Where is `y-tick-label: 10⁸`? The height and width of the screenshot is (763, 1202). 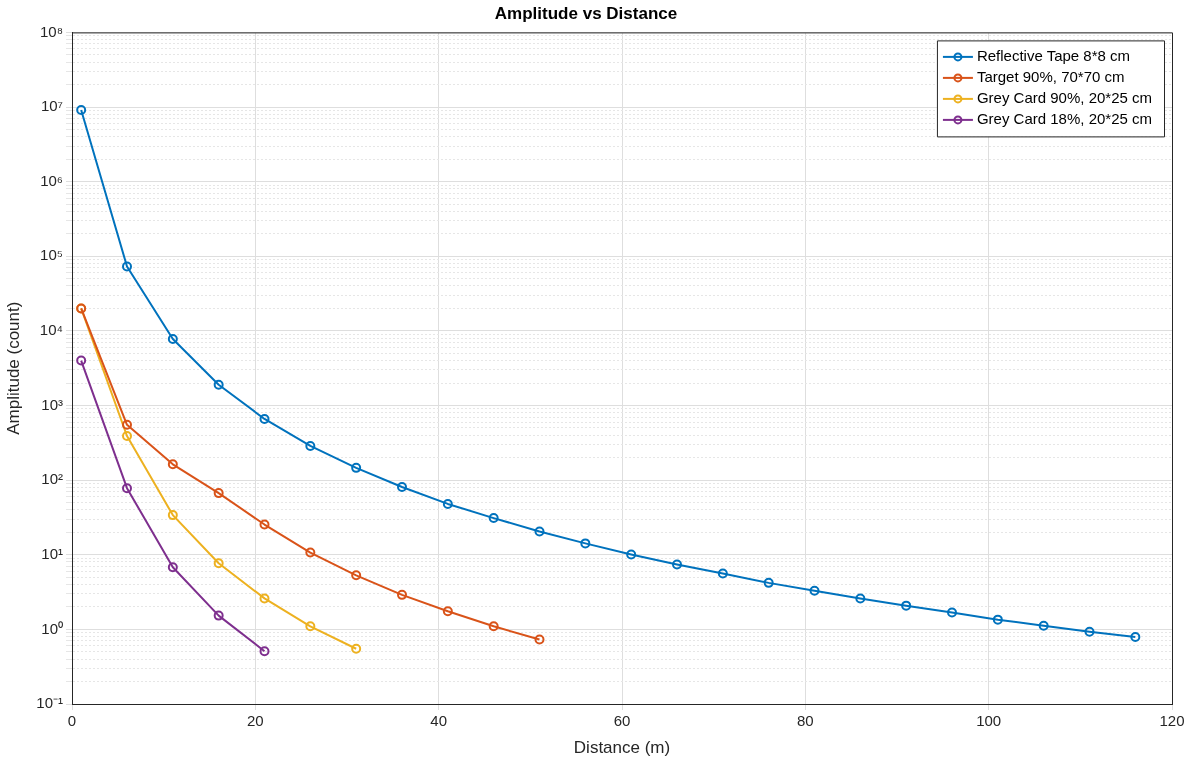
y-tick-label: 10⁸ is located at coordinates (51, 31).